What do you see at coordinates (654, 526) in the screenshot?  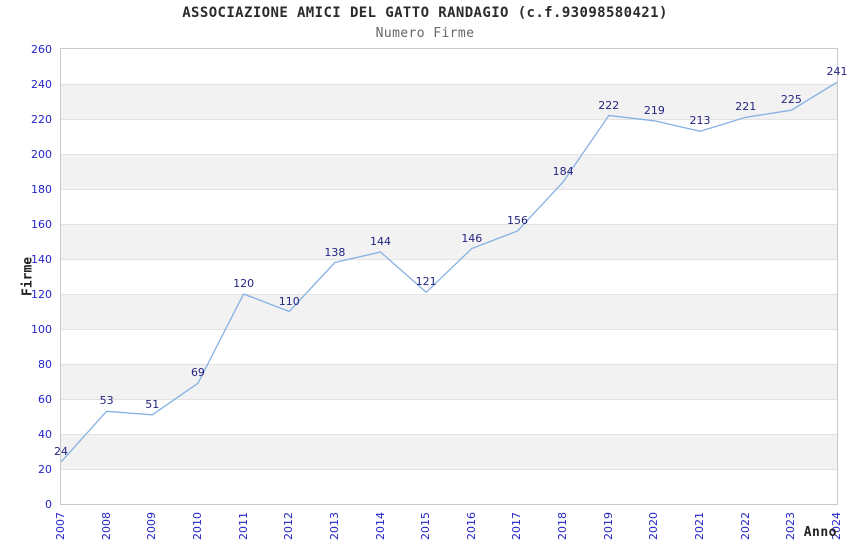 I see `x-tick-label: 2020` at bounding box center [654, 526].